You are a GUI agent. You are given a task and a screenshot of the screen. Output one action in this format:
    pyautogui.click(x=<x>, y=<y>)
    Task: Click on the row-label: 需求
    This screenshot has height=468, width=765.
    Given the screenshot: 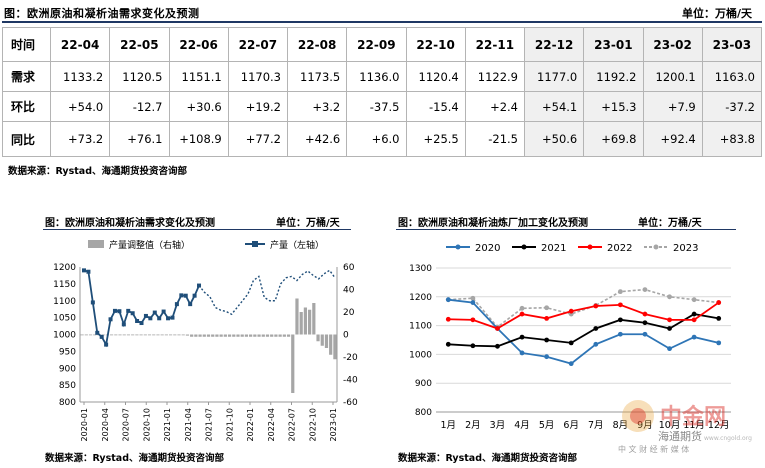 What is the action you would take?
    pyautogui.click(x=26, y=76)
    